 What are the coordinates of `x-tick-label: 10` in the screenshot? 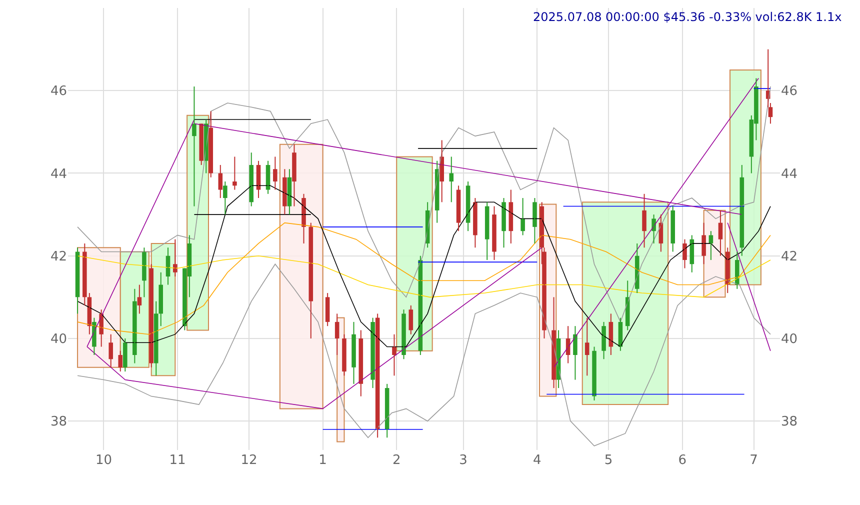 It's located at (103, 460).